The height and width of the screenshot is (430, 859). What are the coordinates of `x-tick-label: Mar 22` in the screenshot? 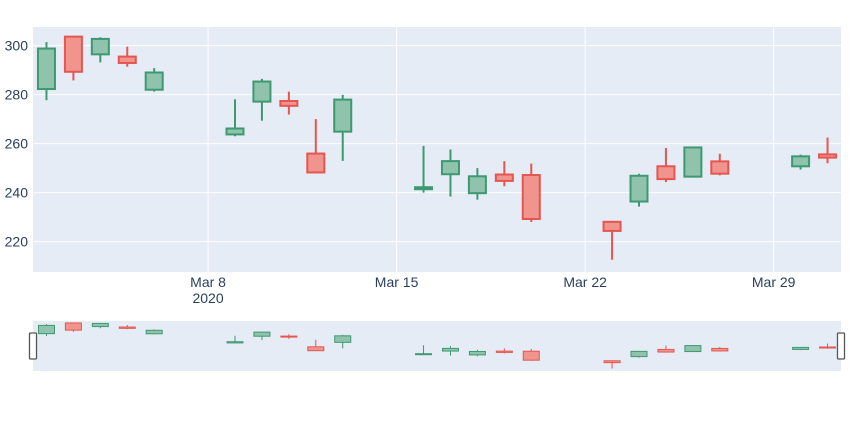 It's located at (585, 282).